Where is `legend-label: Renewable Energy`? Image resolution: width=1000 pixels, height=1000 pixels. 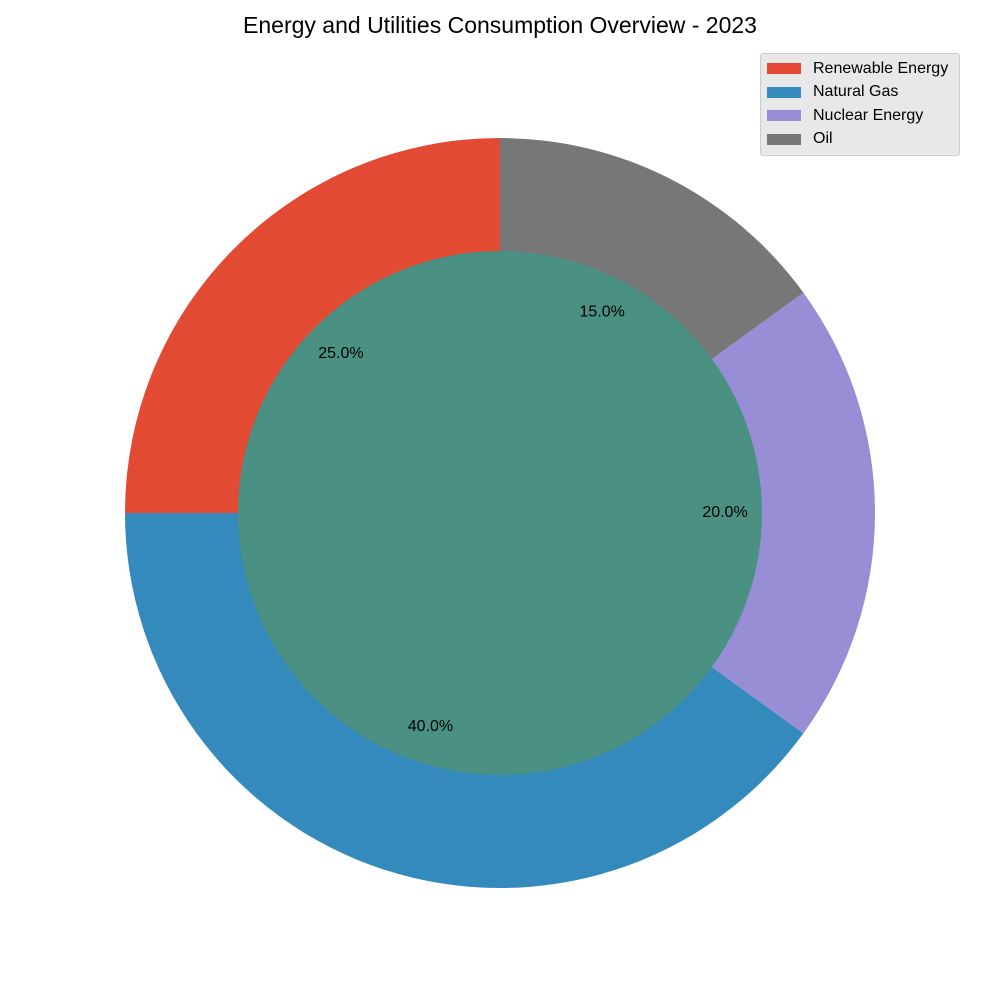 legend-label: Renewable Energy is located at coordinates (881, 68).